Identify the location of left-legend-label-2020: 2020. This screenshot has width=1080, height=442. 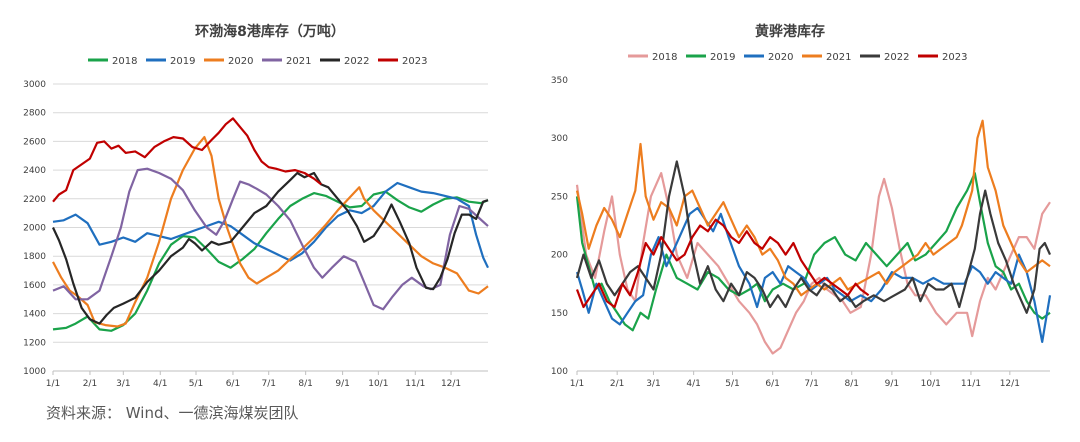
(240, 61).